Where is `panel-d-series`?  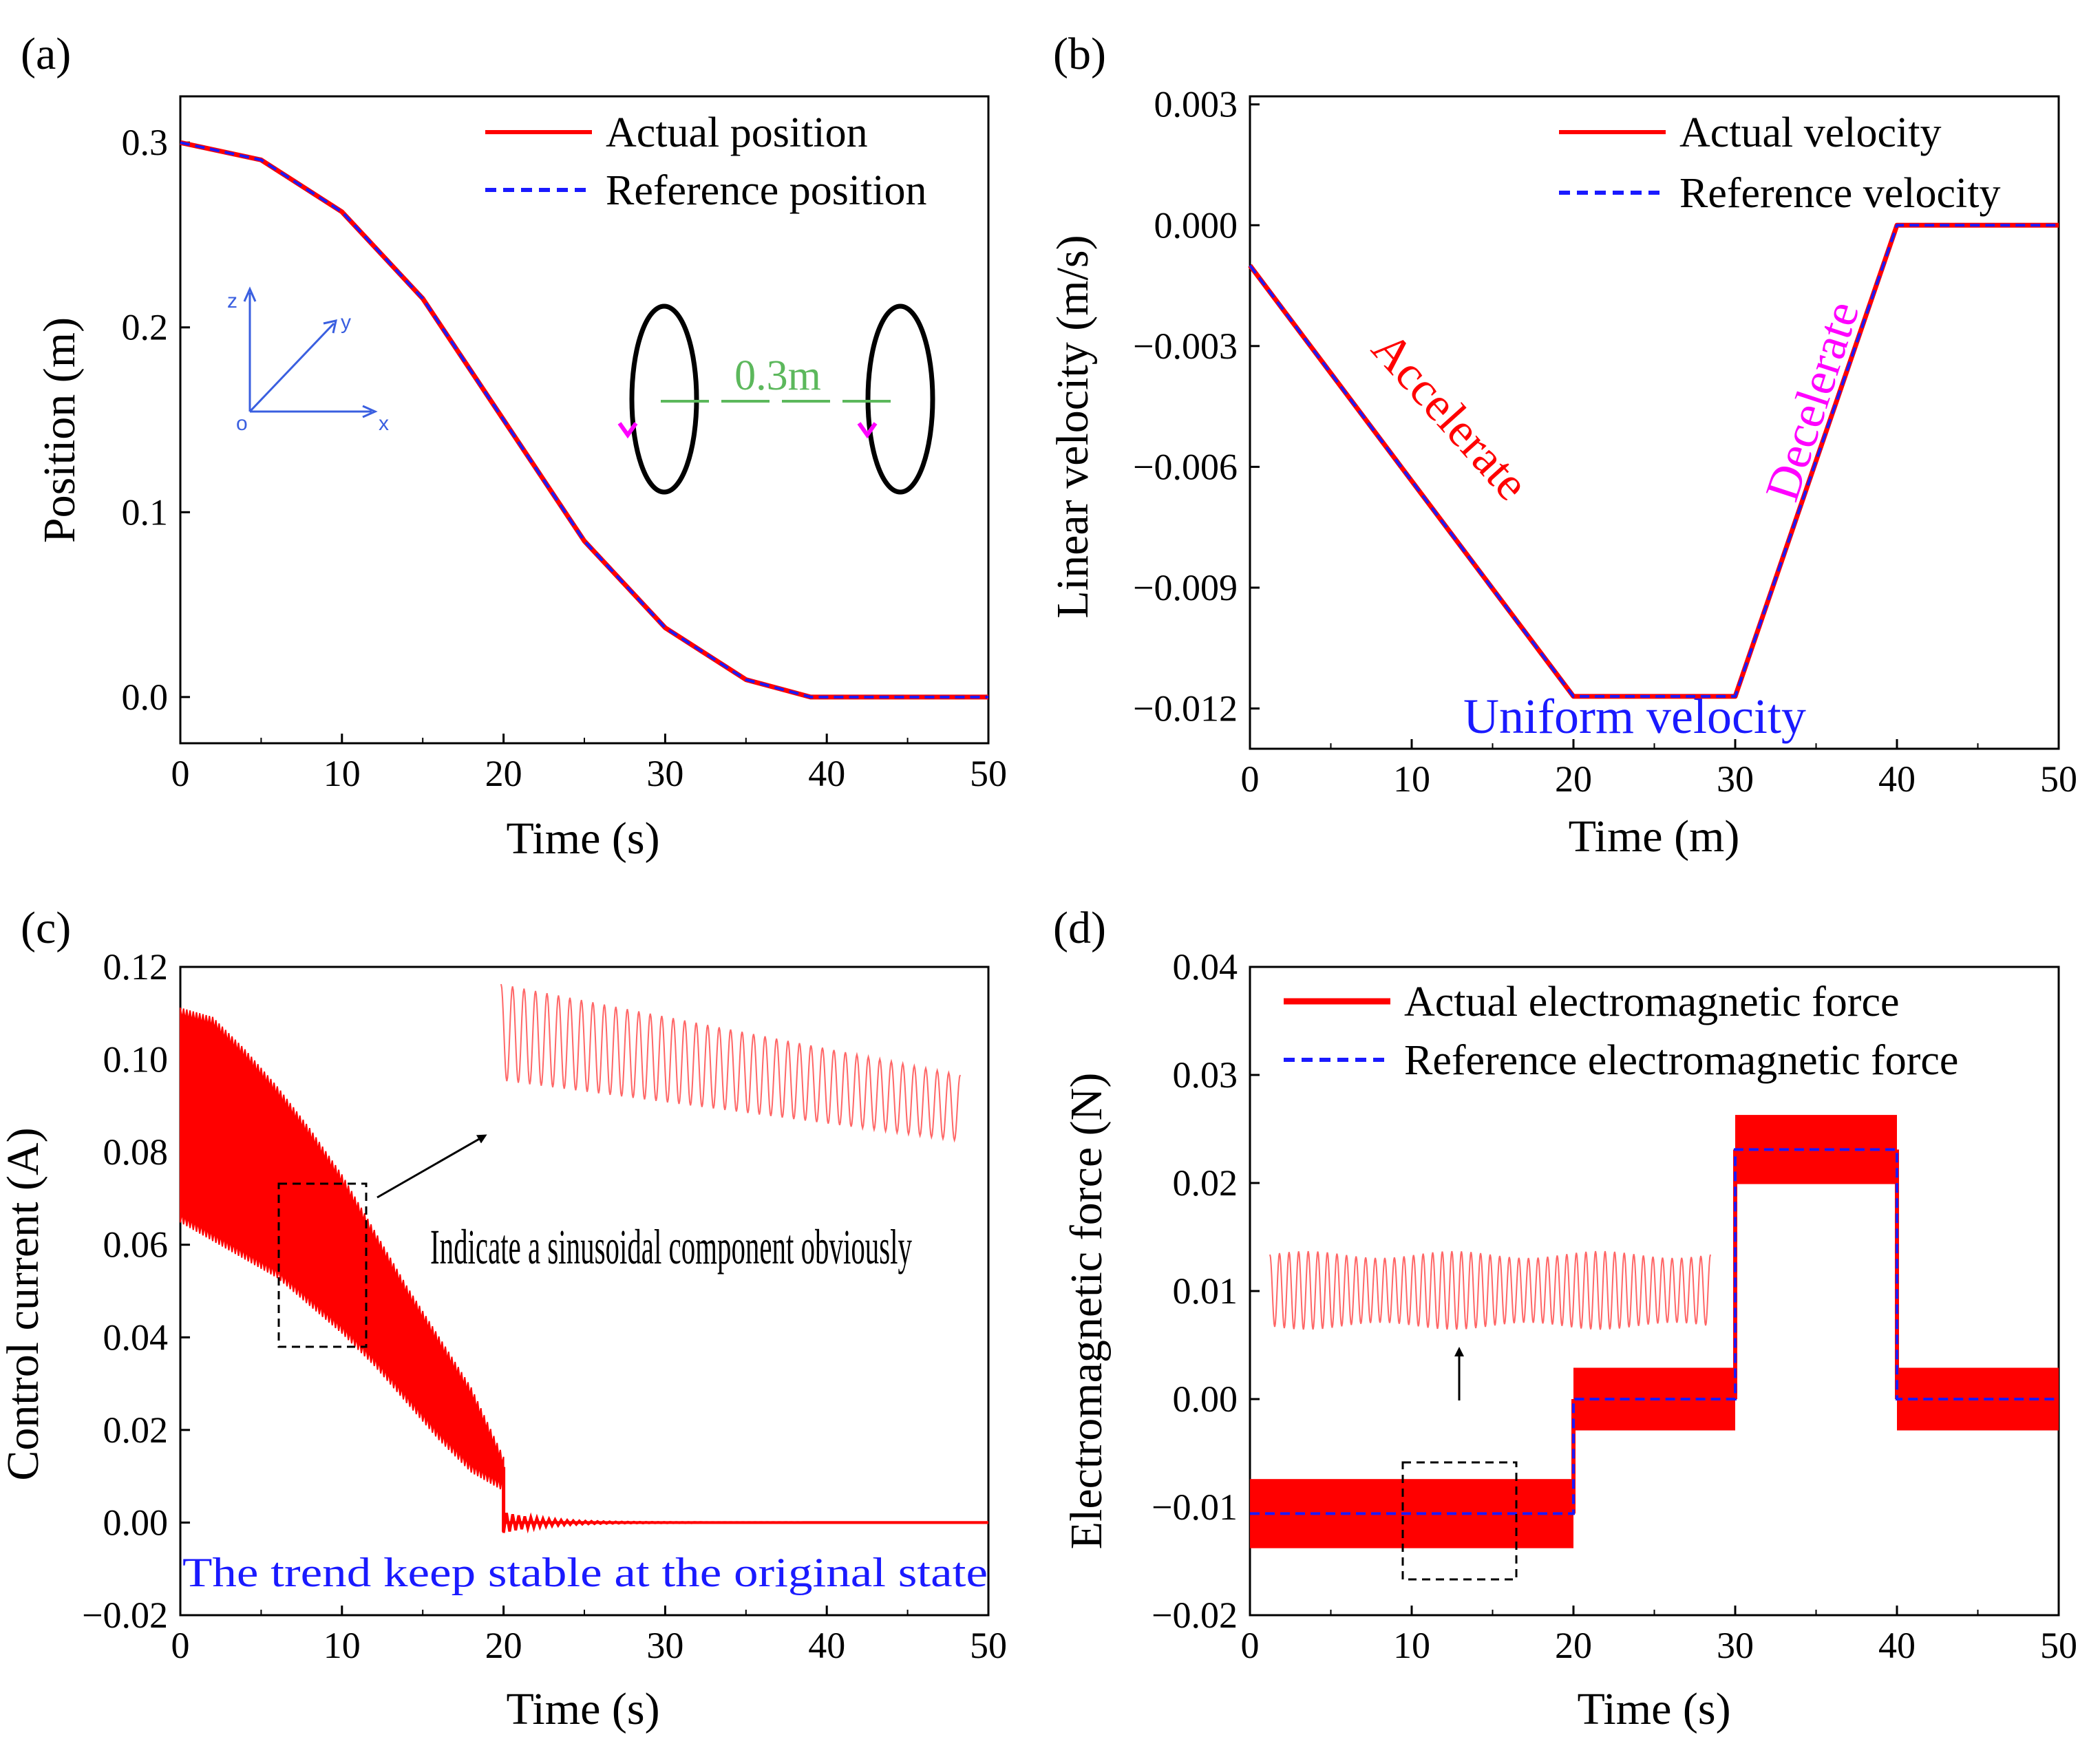 panel-d-series is located at coordinates (1654, 1331).